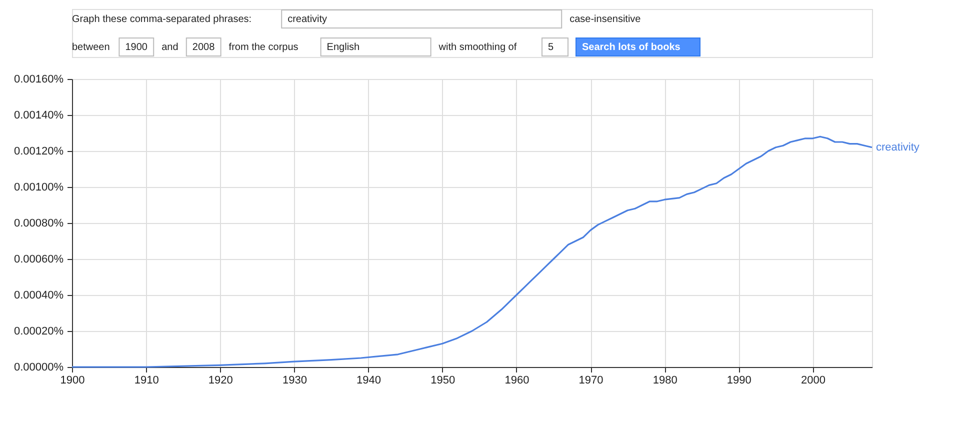 This screenshot has height=425, width=954. Describe the element at coordinates (204, 47) in the screenshot. I see `text: 2008` at that location.